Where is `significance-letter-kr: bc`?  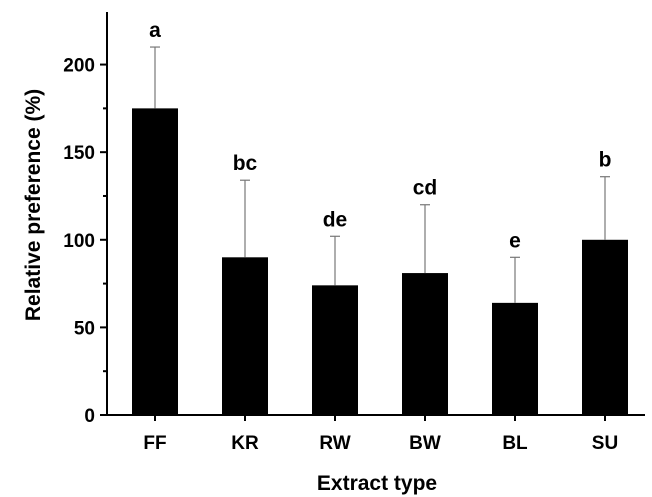 significance-letter-kr: bc is located at coordinates (245, 163).